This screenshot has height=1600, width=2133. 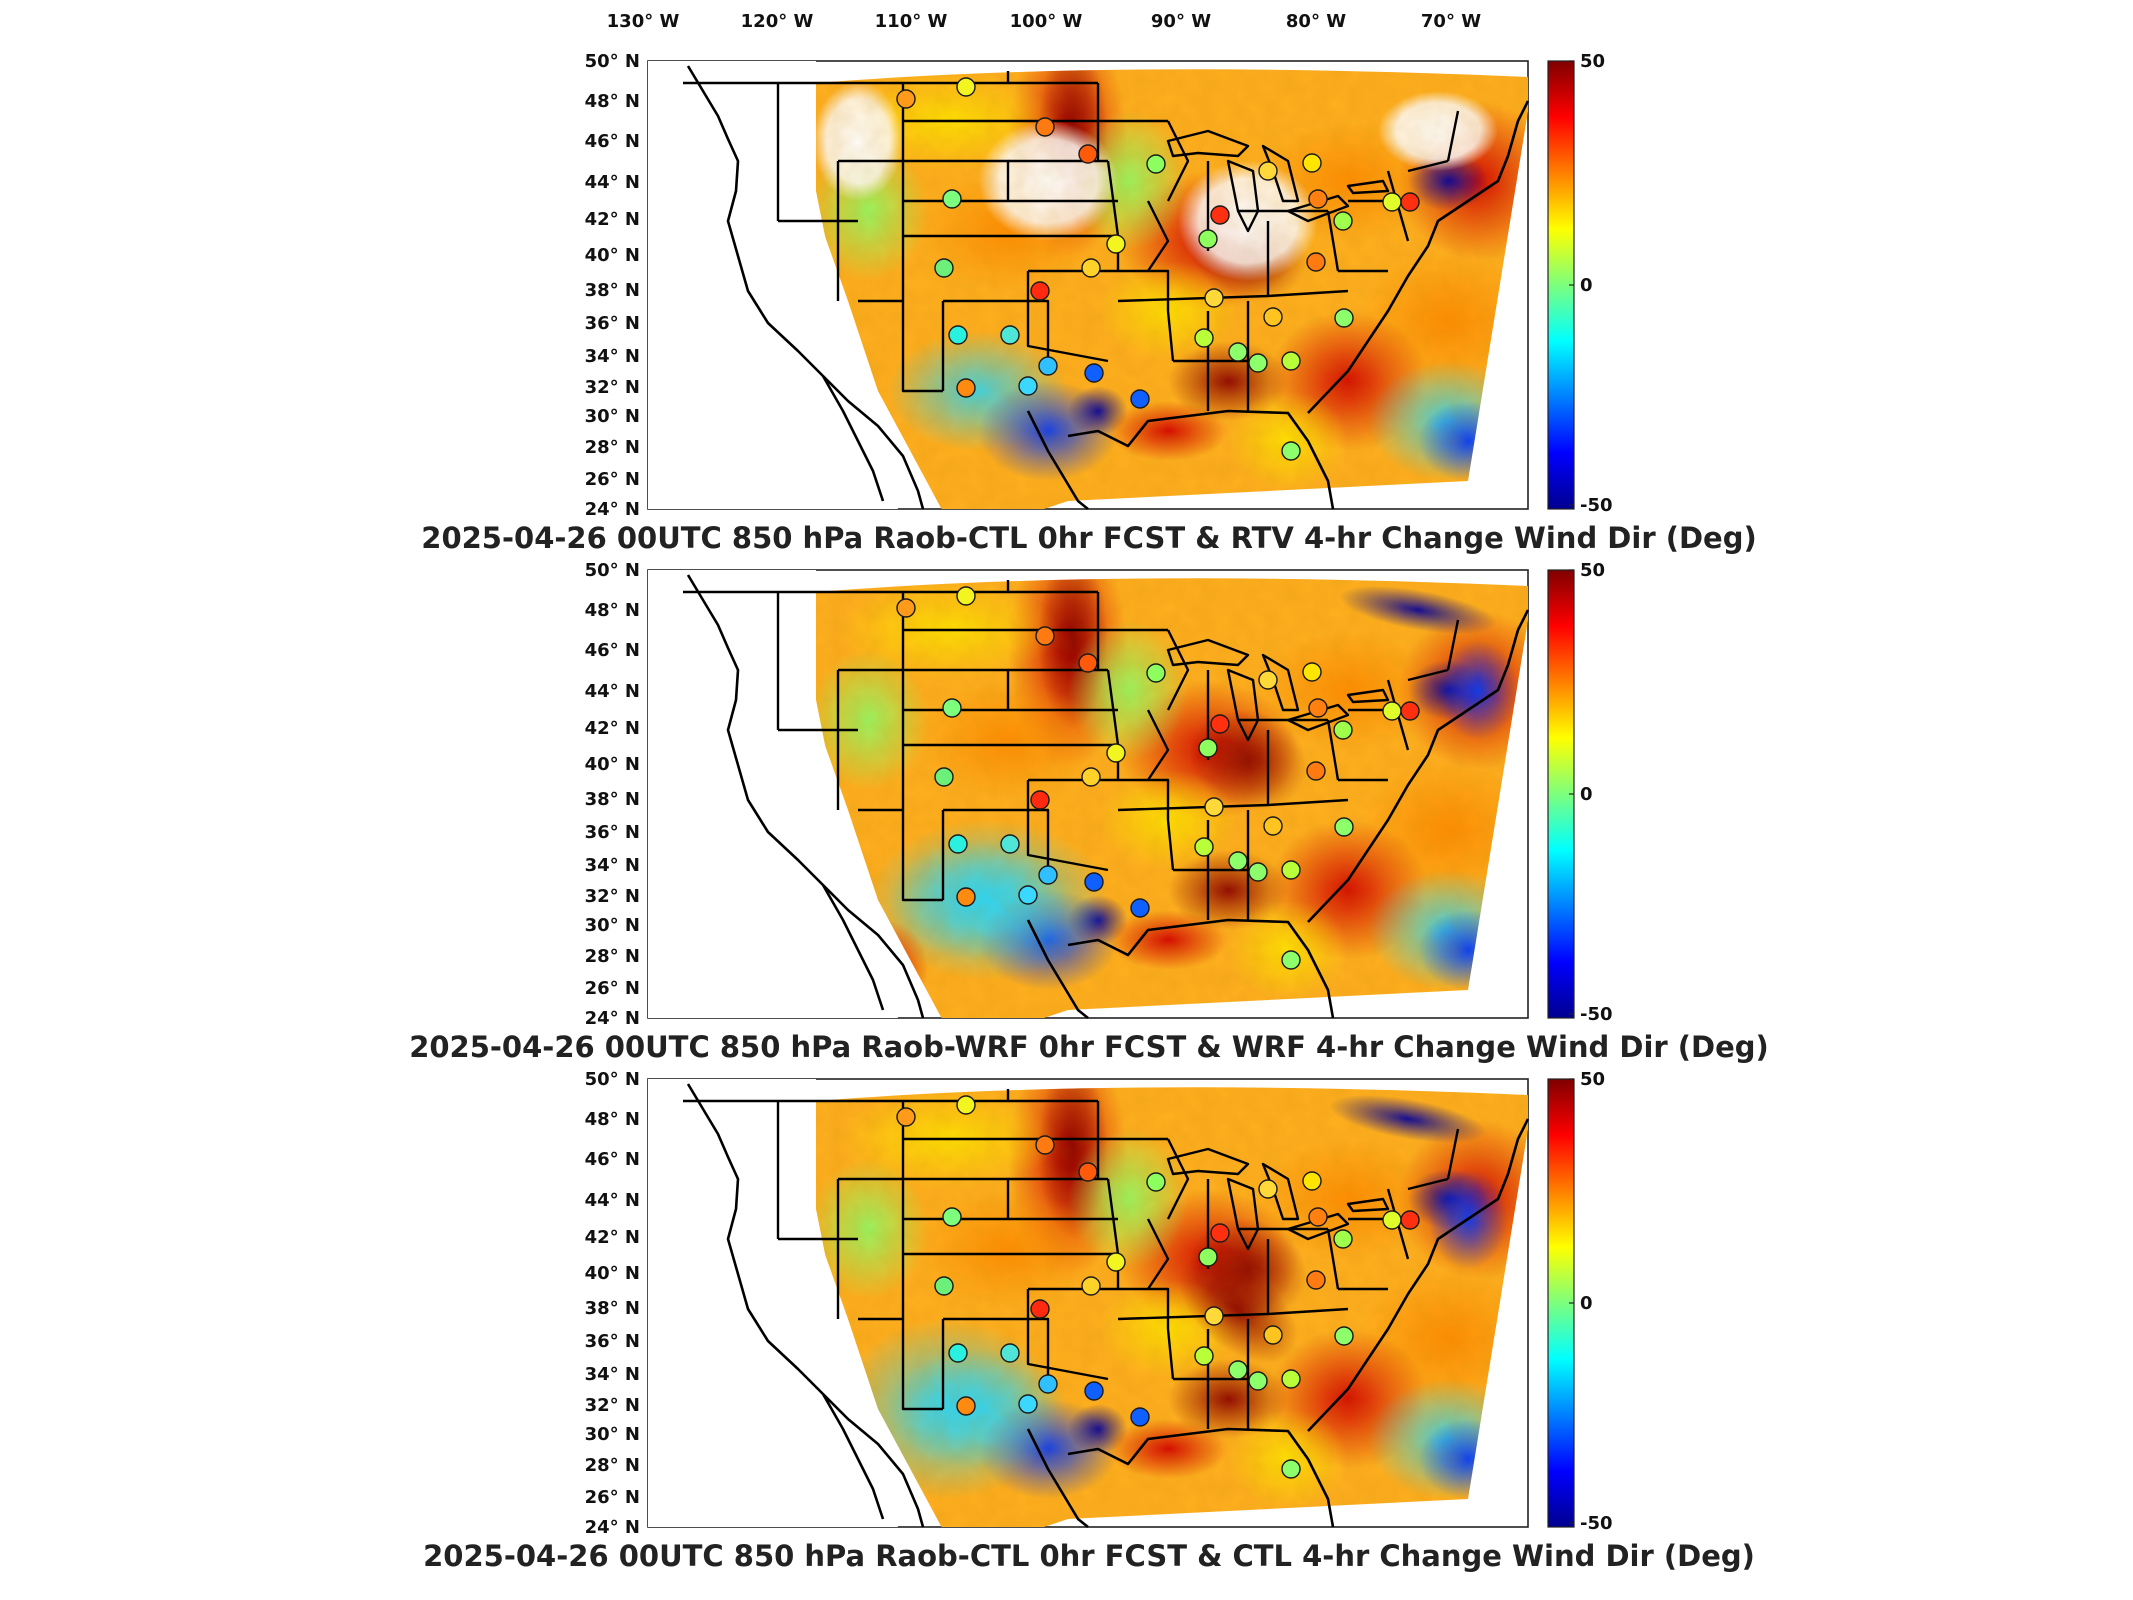 What do you see at coordinates (612, 764) in the screenshot?
I see `latitude-label: 40° N` at bounding box center [612, 764].